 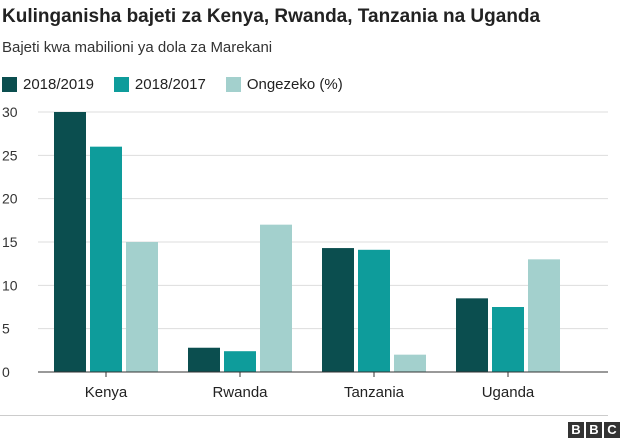 What do you see at coordinates (612, 430) in the screenshot?
I see `bbc-logo-letter: C` at bounding box center [612, 430].